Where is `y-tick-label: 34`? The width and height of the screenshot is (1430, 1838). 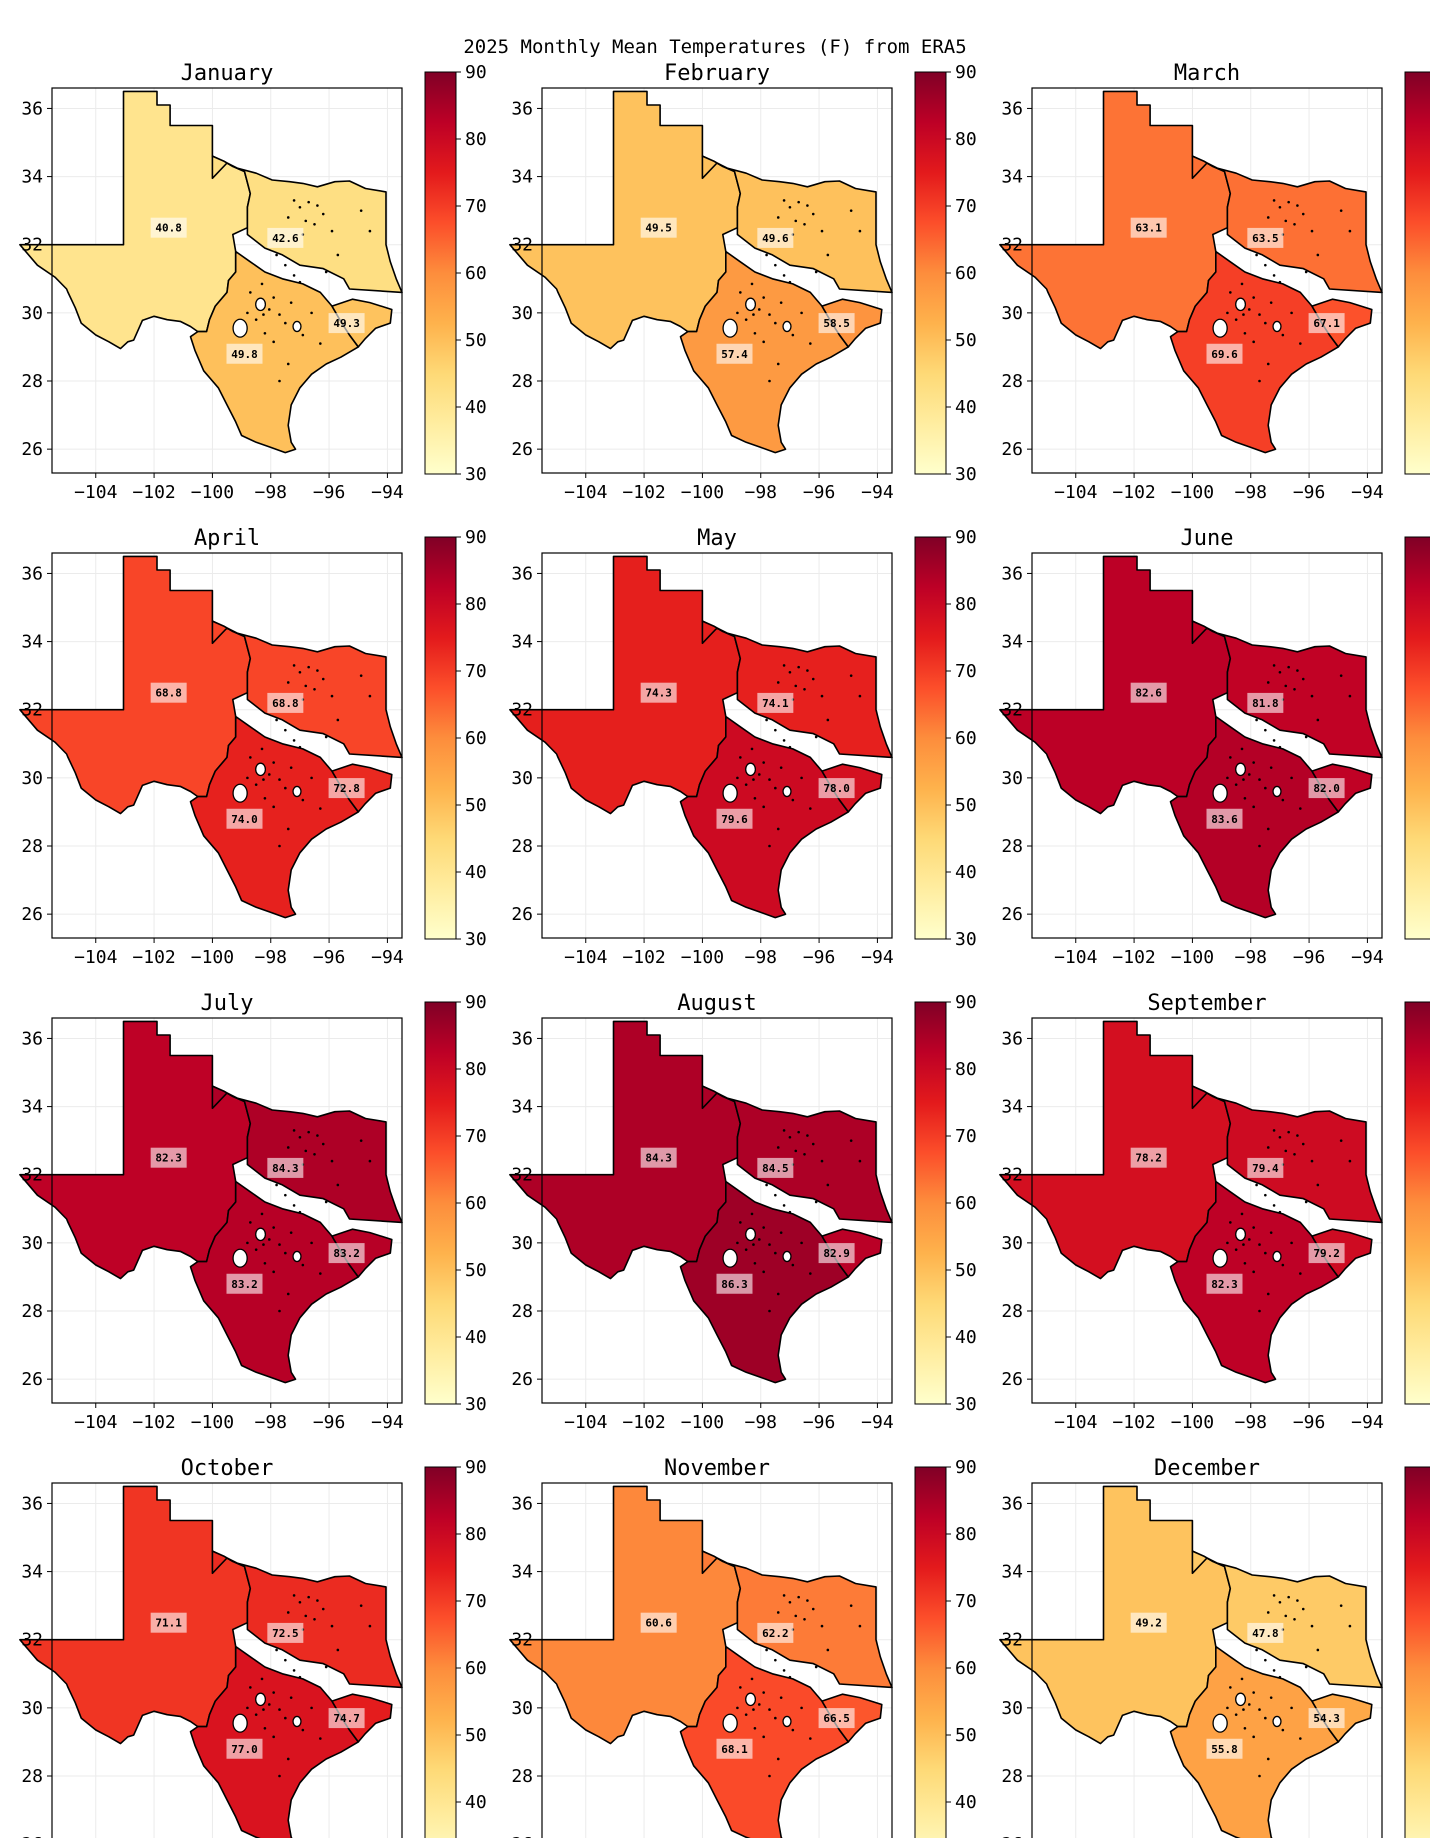 y-tick-label: 34 is located at coordinates (522, 1572).